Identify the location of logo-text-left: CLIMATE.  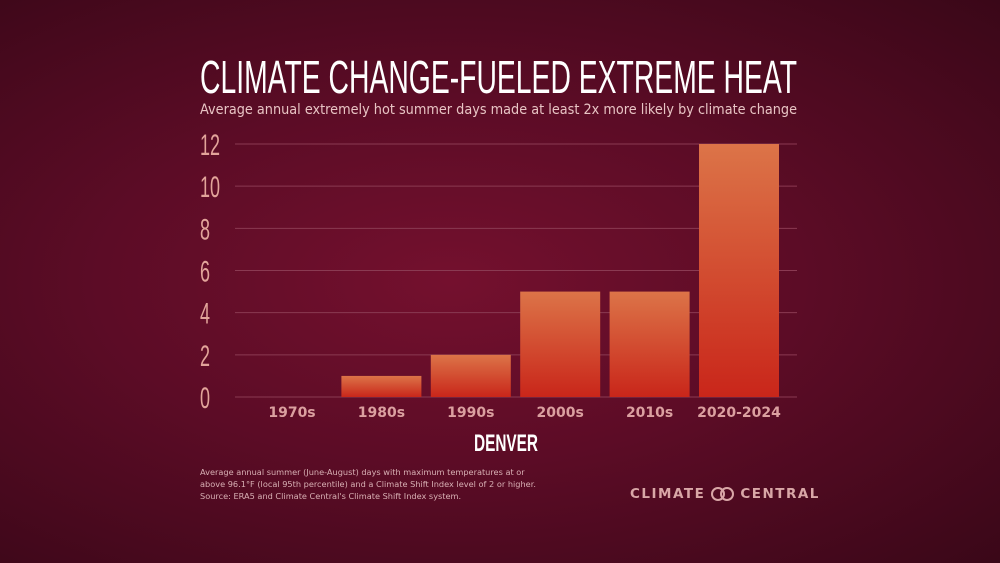
(668, 494).